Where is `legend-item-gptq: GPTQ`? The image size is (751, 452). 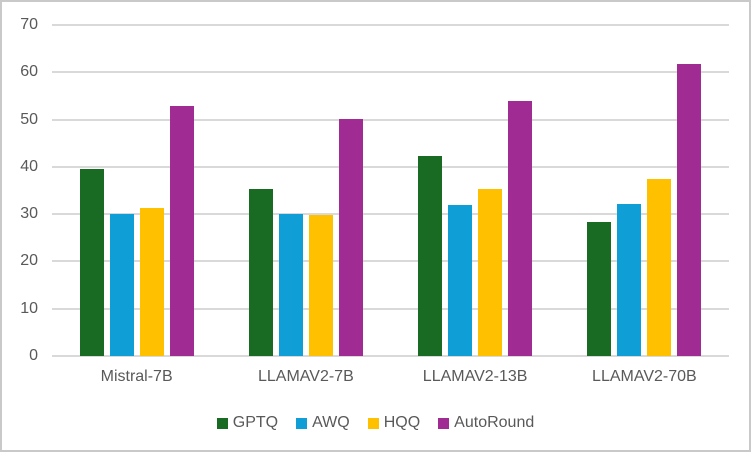
legend-item-gptq: GPTQ is located at coordinates (247, 423).